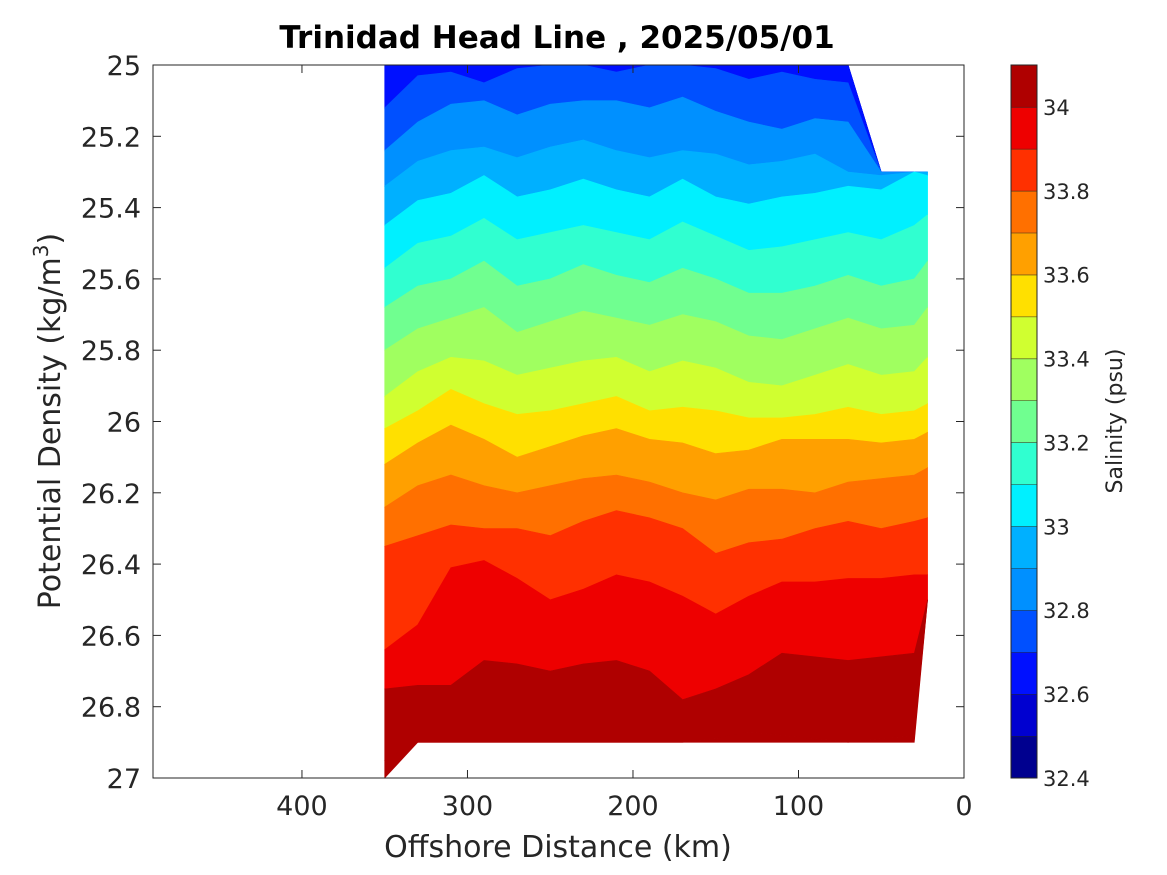  What do you see at coordinates (124, 423) in the screenshot?
I see `y-tick-label: 26` at bounding box center [124, 423].